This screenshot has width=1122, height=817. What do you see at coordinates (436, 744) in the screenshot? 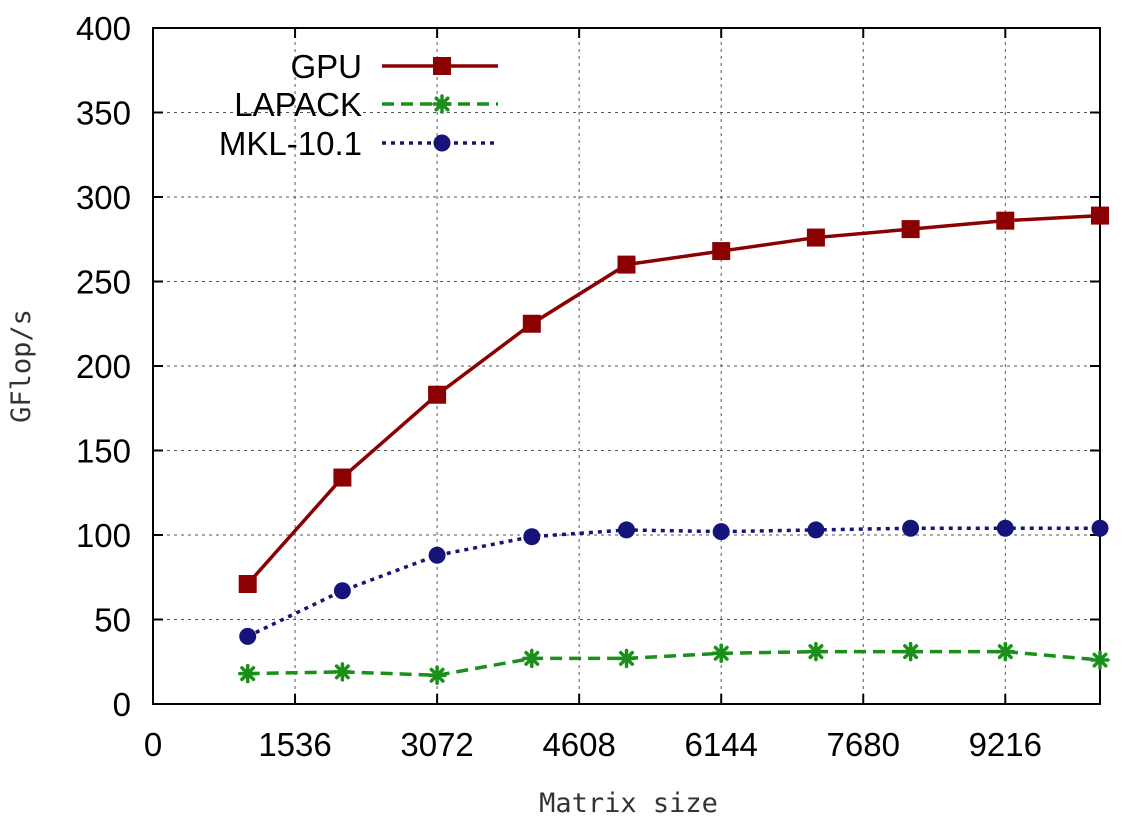
I see `x-tick-label: 3072` at bounding box center [436, 744].